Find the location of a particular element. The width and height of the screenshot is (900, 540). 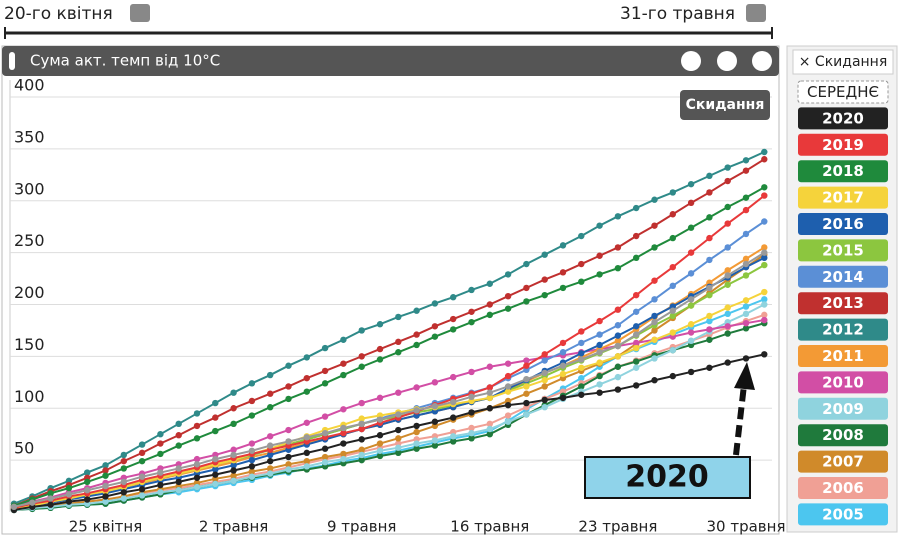

legend-label: 2007 is located at coordinates (843, 462).